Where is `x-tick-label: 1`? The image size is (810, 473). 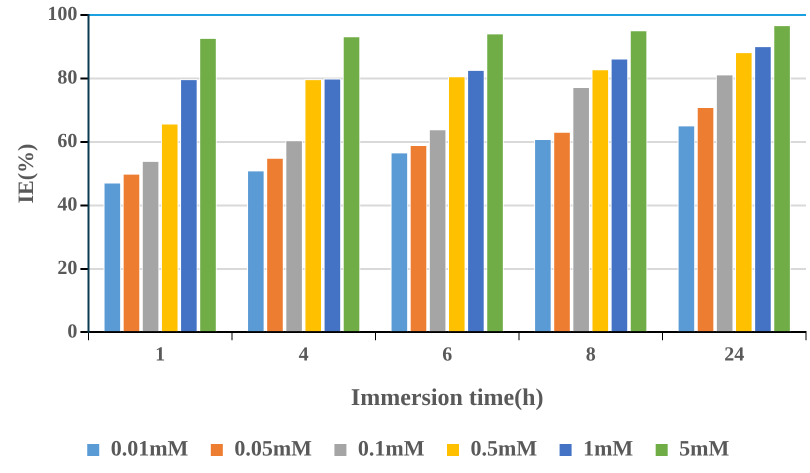
x-tick-label: 1 is located at coordinates (160, 354).